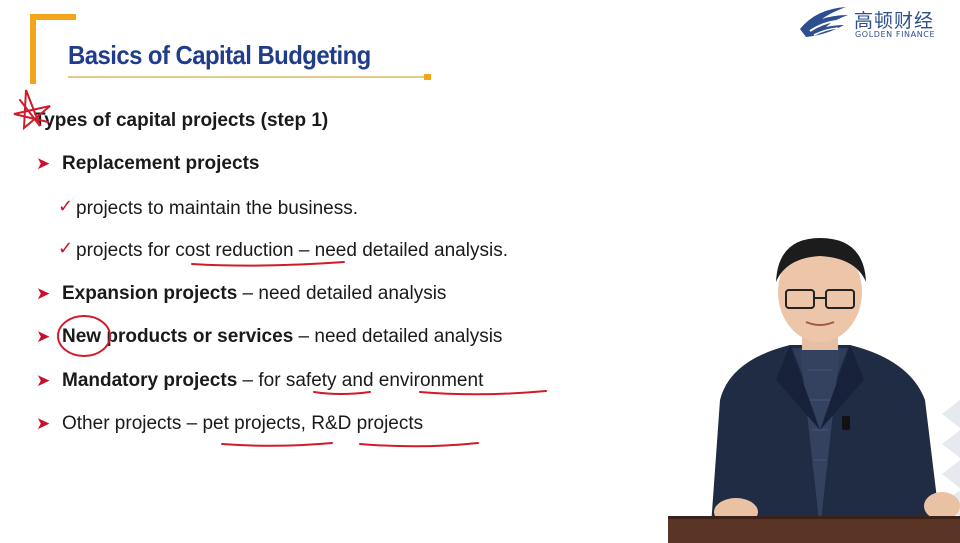  I want to click on star-scribble-icon, so click(32, 109).